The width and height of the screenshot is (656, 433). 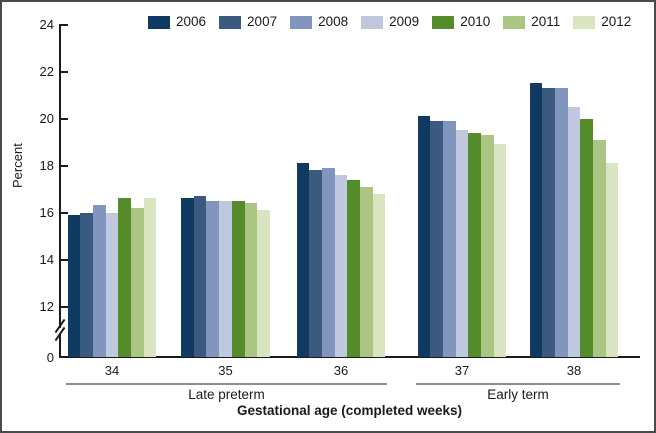 I want to click on legend-label: 2007, so click(x=262, y=21).